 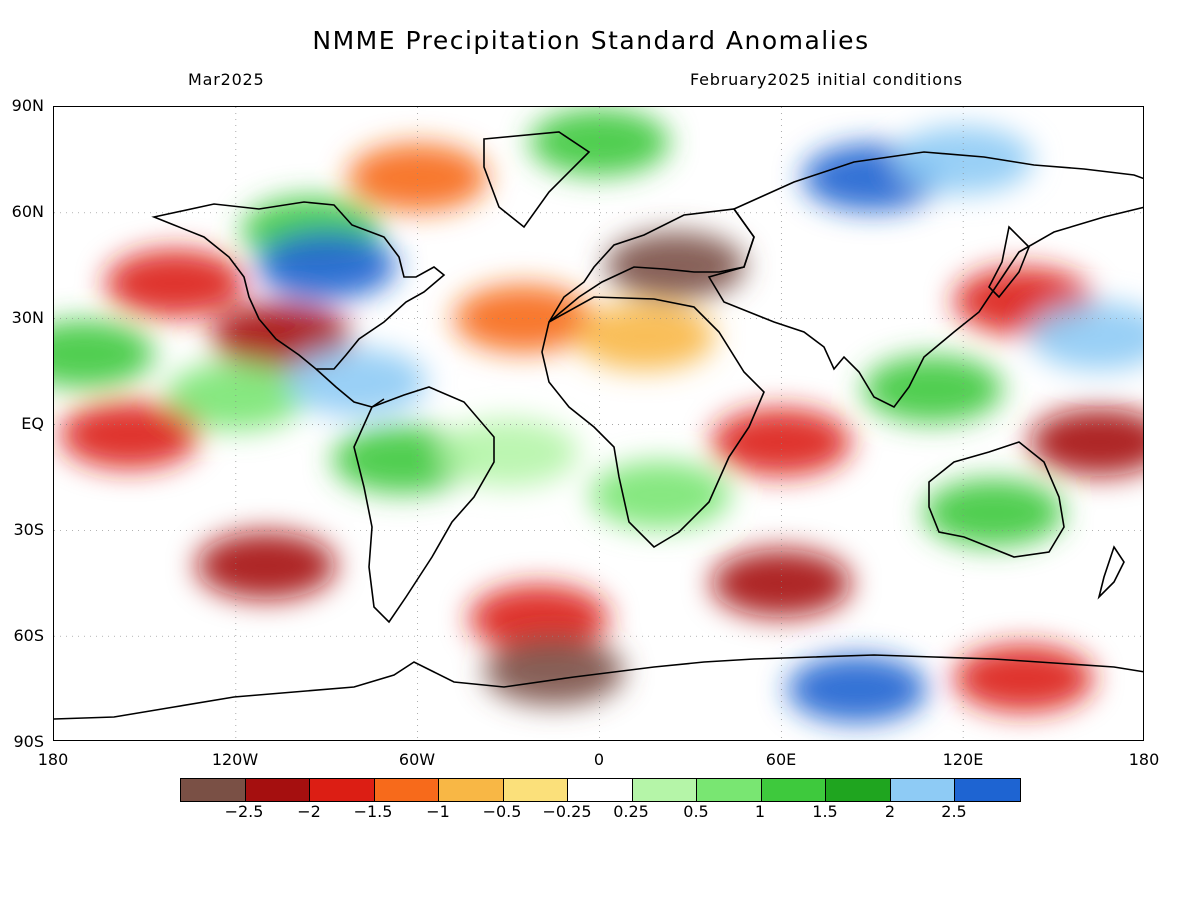 I want to click on coastline-antarctica, so click(x=598, y=687).